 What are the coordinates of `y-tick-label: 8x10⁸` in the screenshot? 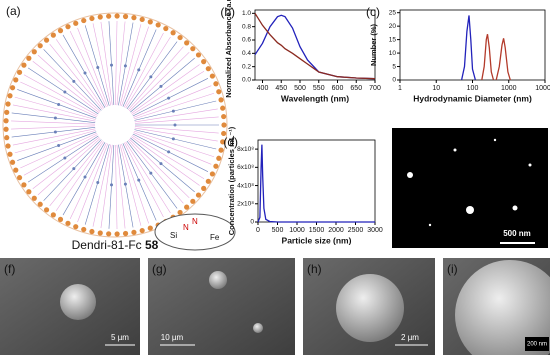 It's located at (245, 149).